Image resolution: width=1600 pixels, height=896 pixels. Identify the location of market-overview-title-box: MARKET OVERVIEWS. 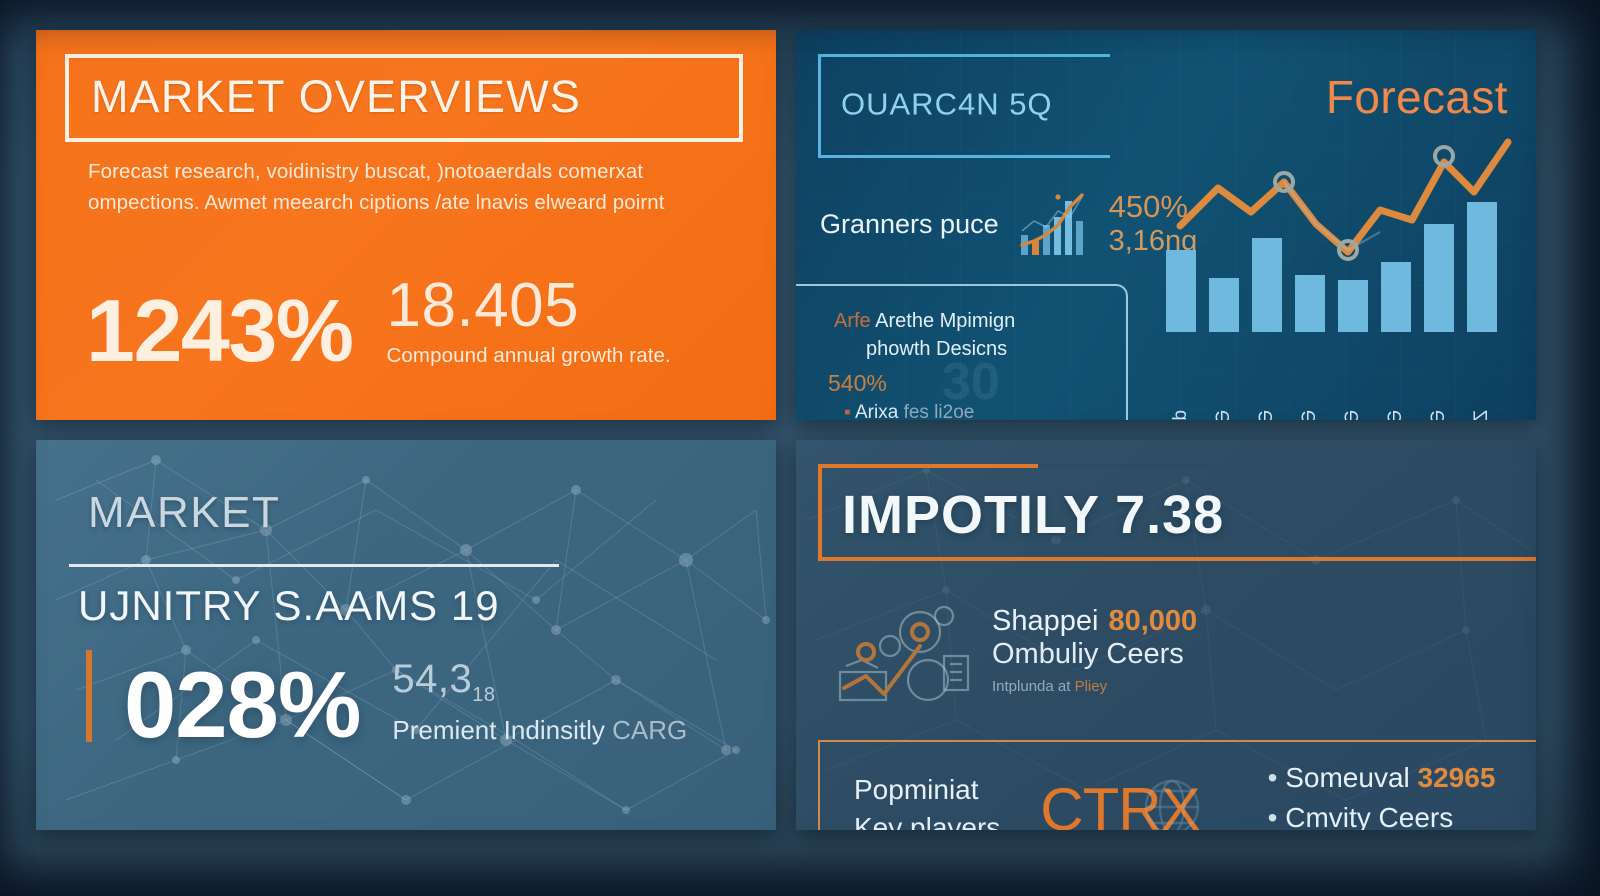
(404, 98).